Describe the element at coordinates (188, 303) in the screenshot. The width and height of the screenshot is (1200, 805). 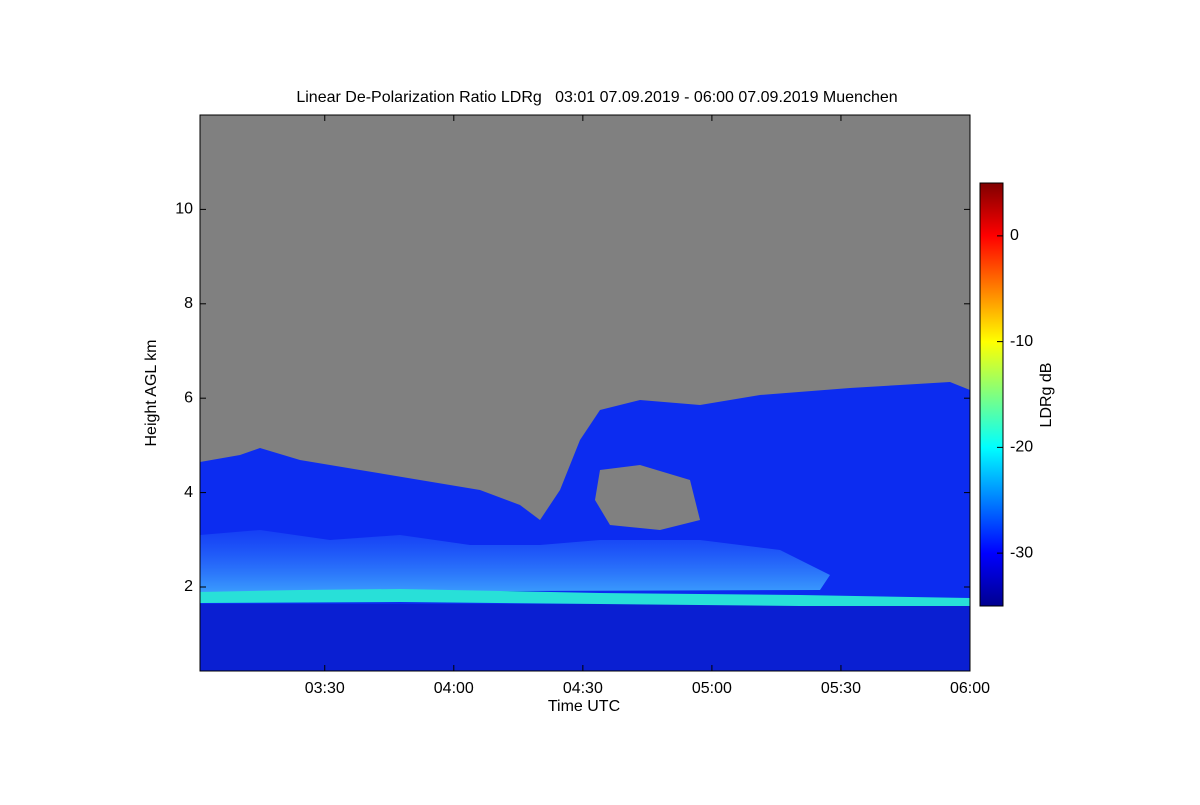
I see `y-tick-label: 8` at that location.